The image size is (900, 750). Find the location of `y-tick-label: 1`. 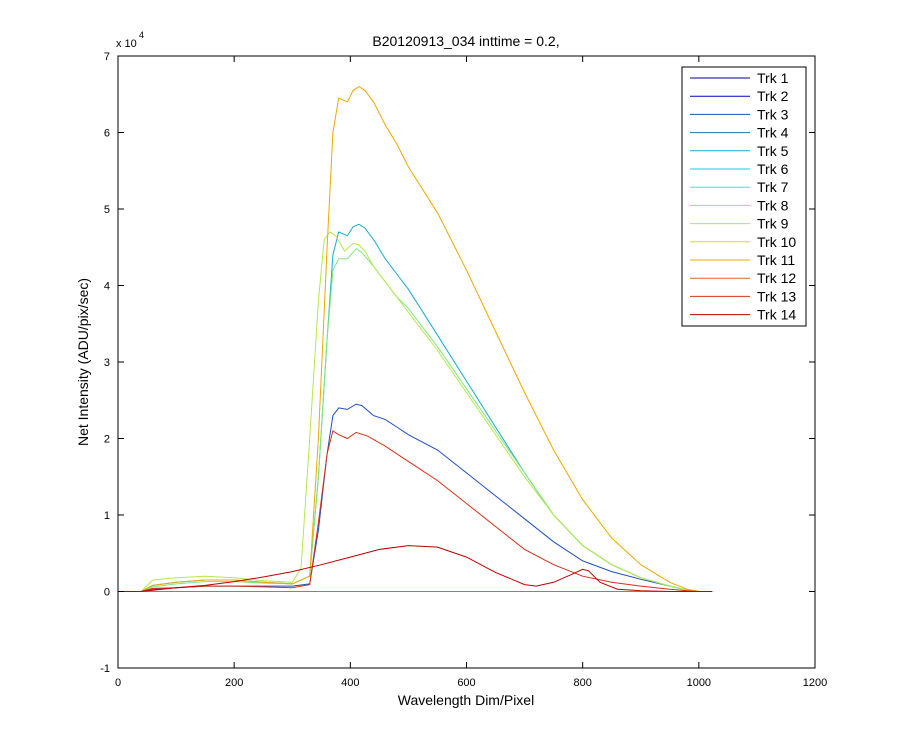

y-tick-label: 1 is located at coordinates (107, 516).